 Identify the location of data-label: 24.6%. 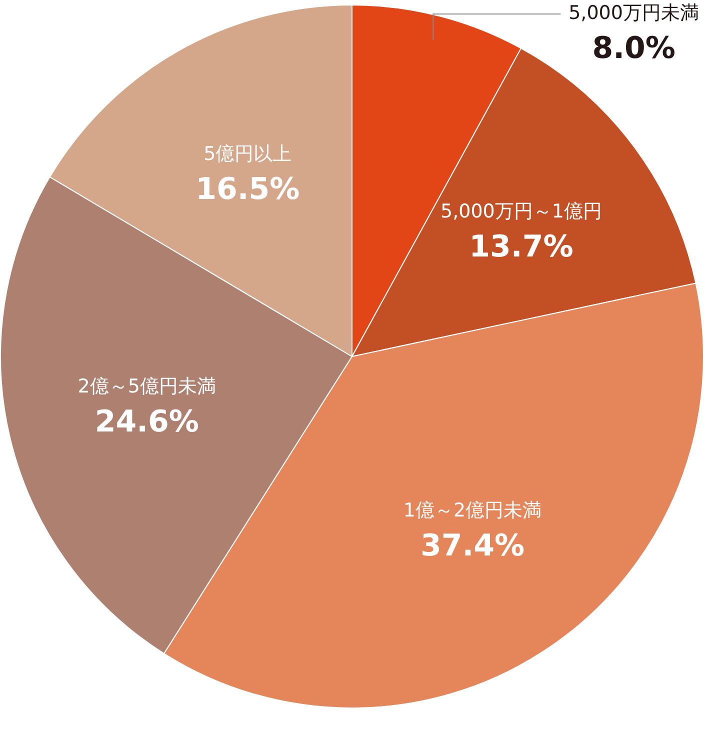
(146, 422).